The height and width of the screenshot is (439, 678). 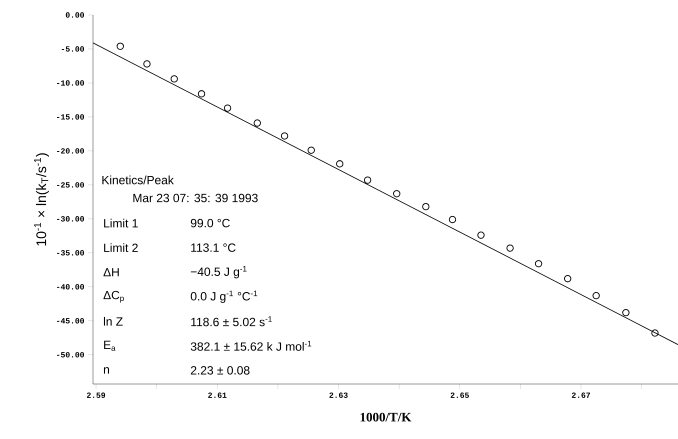 I want to click on annotation: Mar 23 07: 35: 39 1993, so click(x=195, y=198).